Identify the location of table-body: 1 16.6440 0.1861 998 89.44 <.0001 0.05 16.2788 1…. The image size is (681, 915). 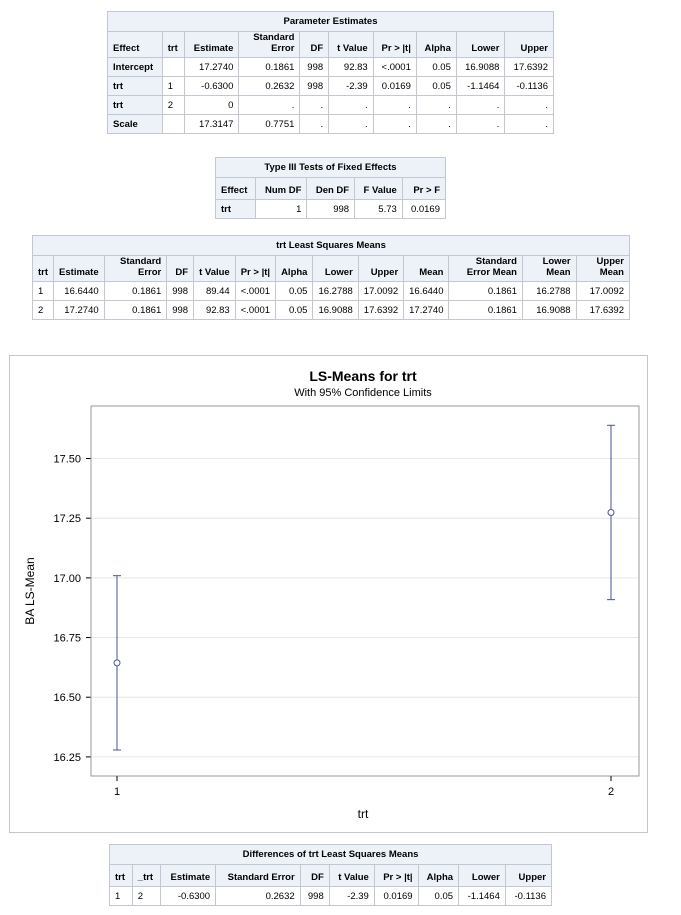
(331, 300).